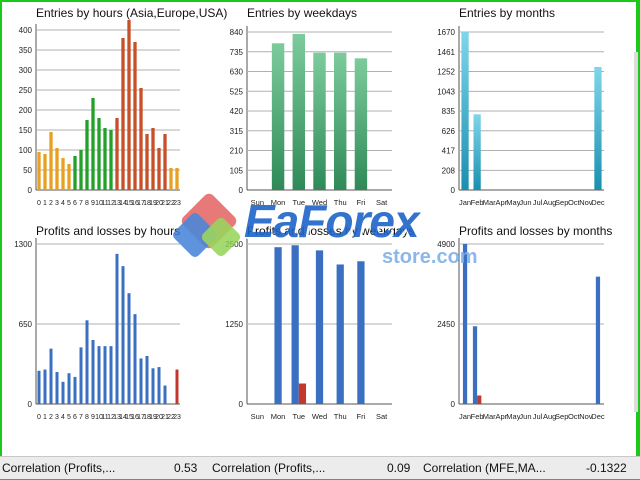  Describe the element at coordinates (186, 468) in the screenshot. I see `correlation-value: 0.53` at that location.